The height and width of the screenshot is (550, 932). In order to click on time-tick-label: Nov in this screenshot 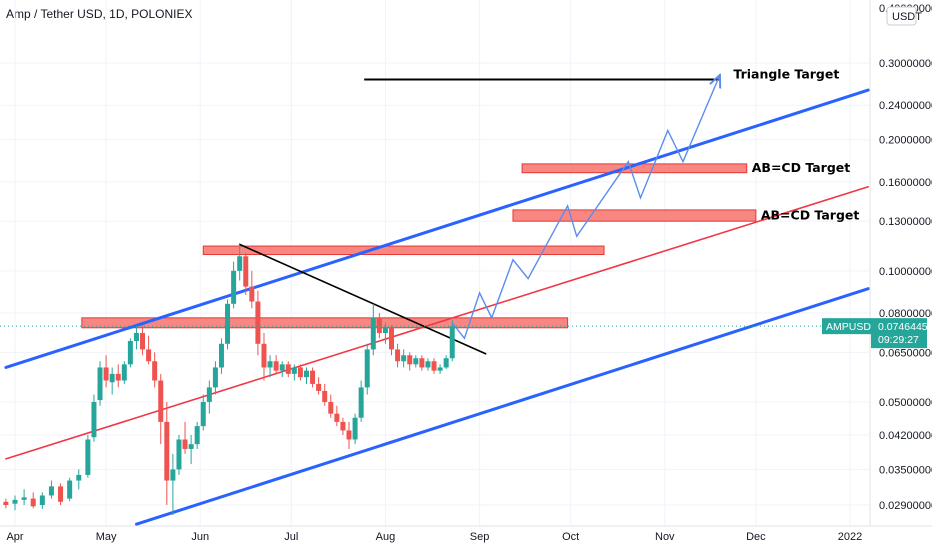, I will do `click(665, 537)`.